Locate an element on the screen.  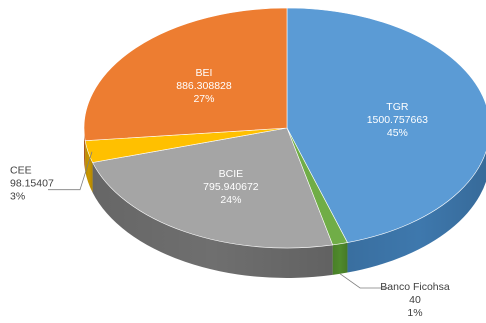
label-cee: CEE 98.15407 3% is located at coordinates (32, 184).